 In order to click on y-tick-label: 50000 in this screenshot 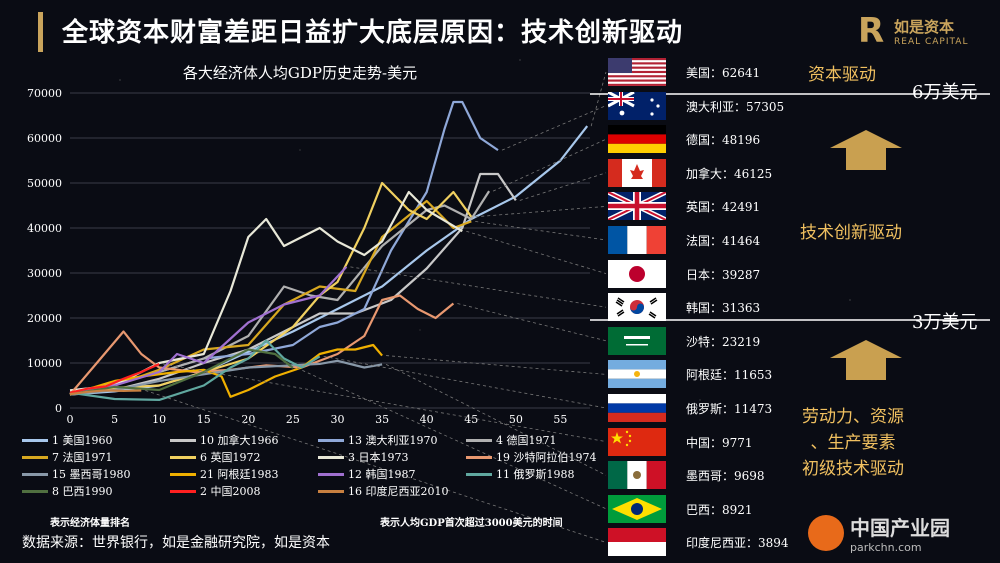, I will do `click(44, 183)`.